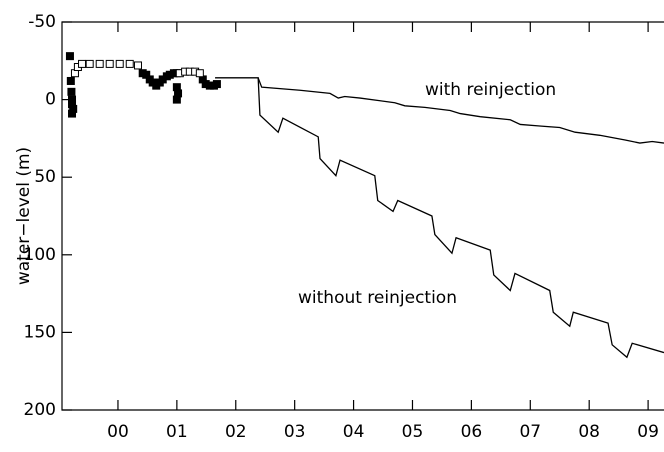 The width and height of the screenshot is (664, 452). Describe the element at coordinates (40, 255) in the screenshot. I see `y-tick-label: 100` at that location.